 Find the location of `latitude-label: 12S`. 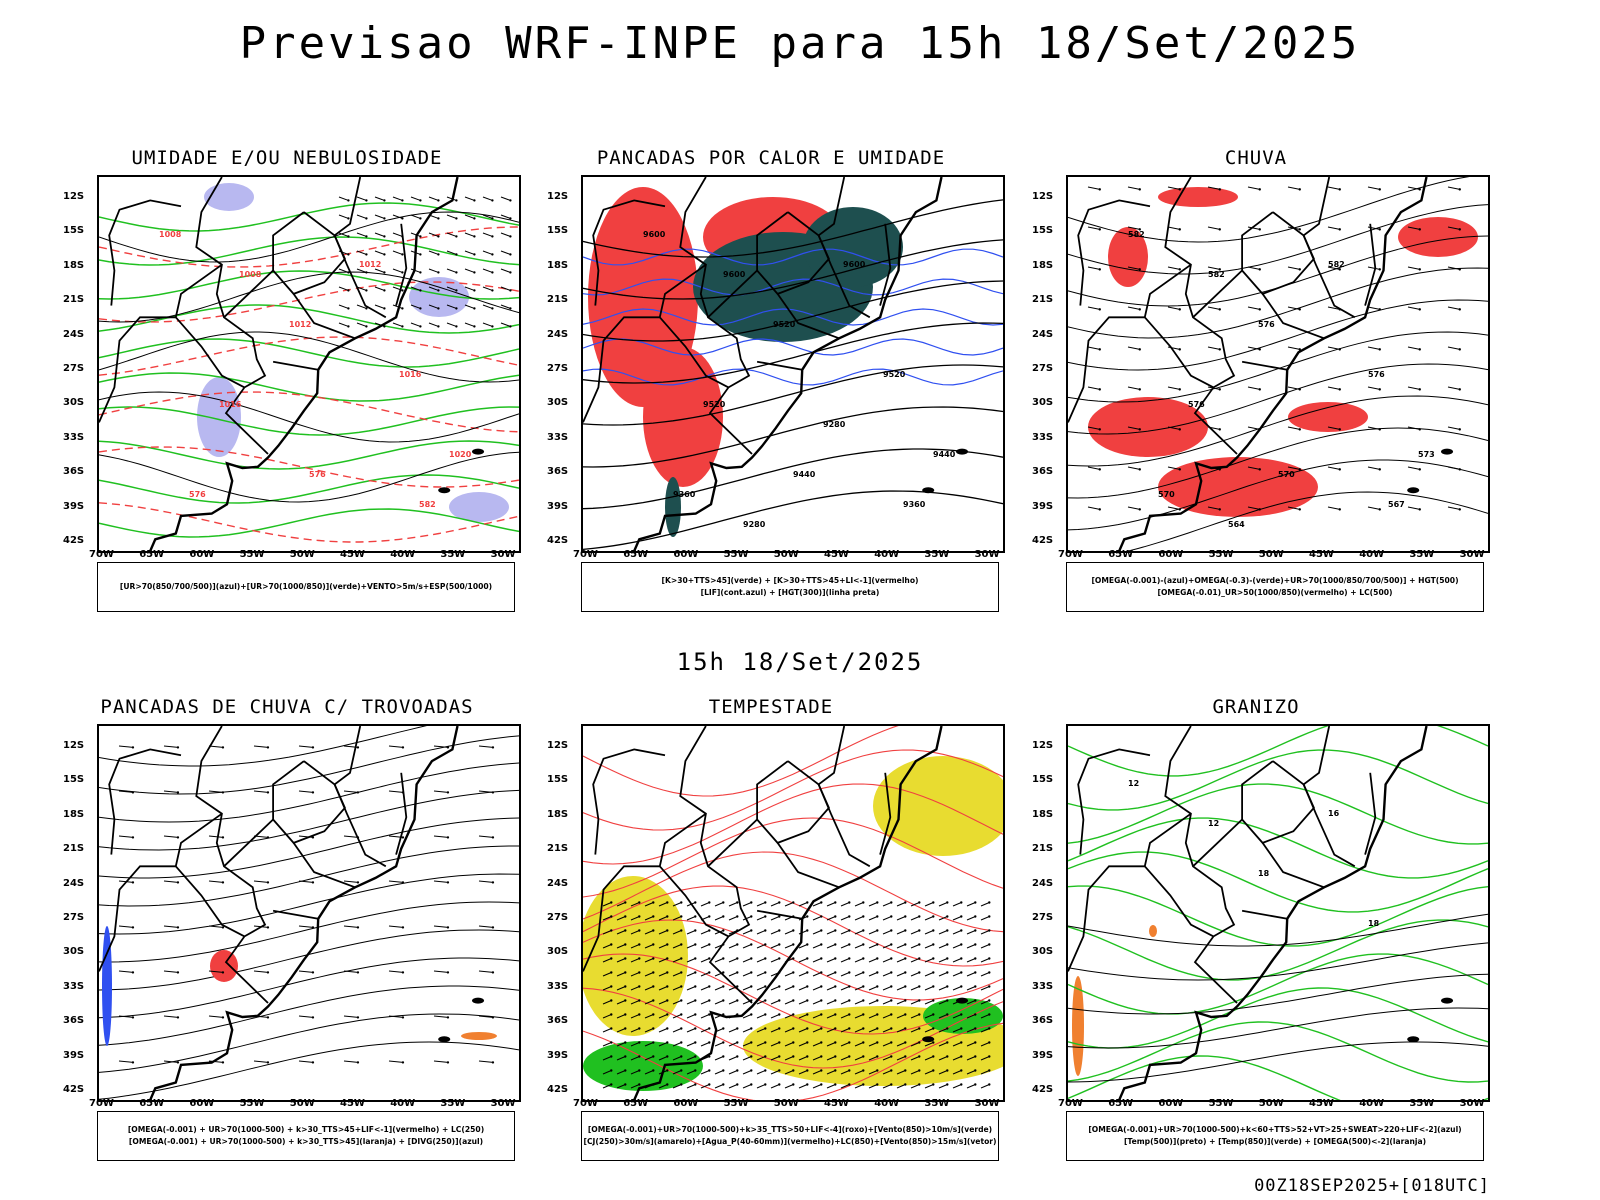

latitude-label: 12S is located at coordinates (74, 745).